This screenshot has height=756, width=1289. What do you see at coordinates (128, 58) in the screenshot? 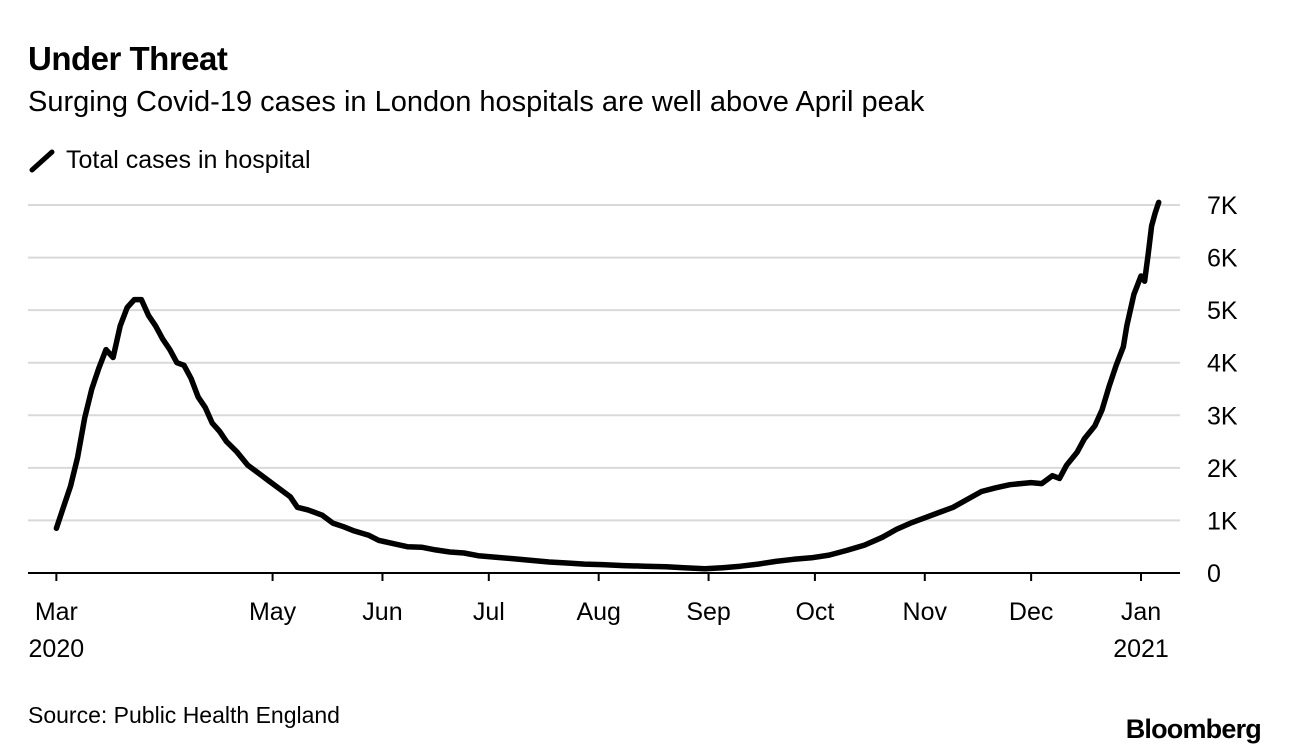
I see `chart-title: Under Threat` at bounding box center [128, 58].